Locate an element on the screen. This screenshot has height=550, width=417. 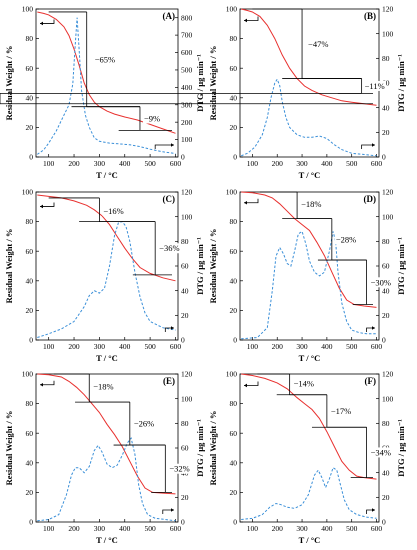
right-axis-arrow is located at coordinates (164, 146).